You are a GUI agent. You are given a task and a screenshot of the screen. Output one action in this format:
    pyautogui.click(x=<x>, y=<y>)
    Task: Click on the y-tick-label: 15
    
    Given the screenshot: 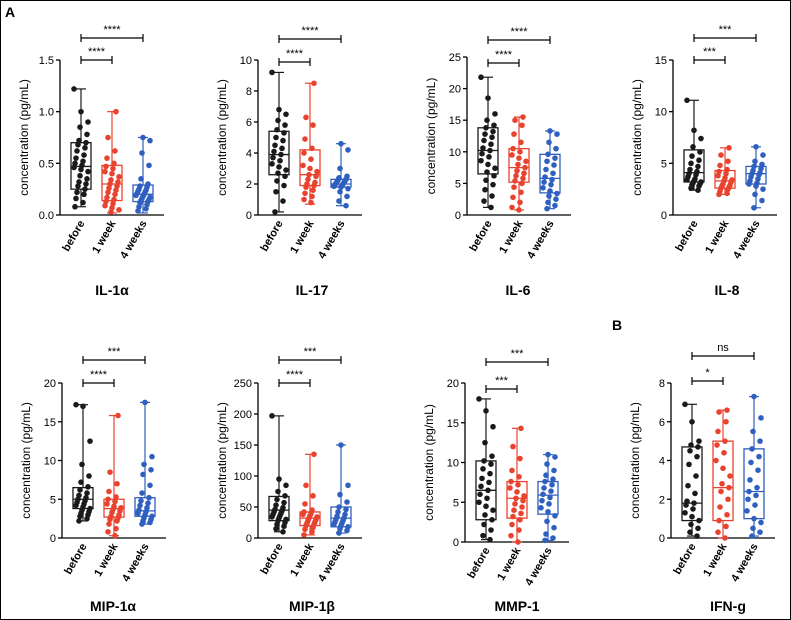 What is the action you would take?
    pyautogui.click(x=453, y=424)
    